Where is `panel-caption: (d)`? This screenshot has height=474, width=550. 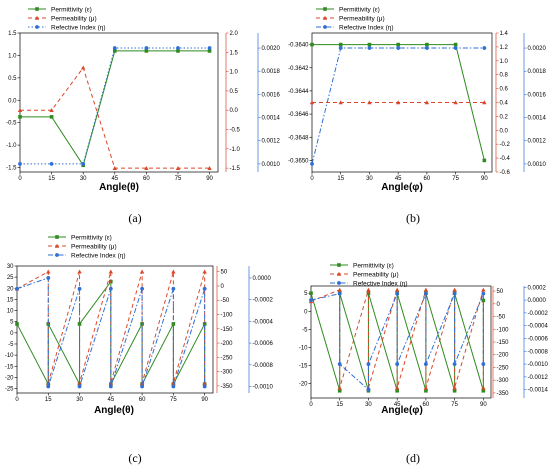
panel-caption: (d) is located at coordinates (413, 458).